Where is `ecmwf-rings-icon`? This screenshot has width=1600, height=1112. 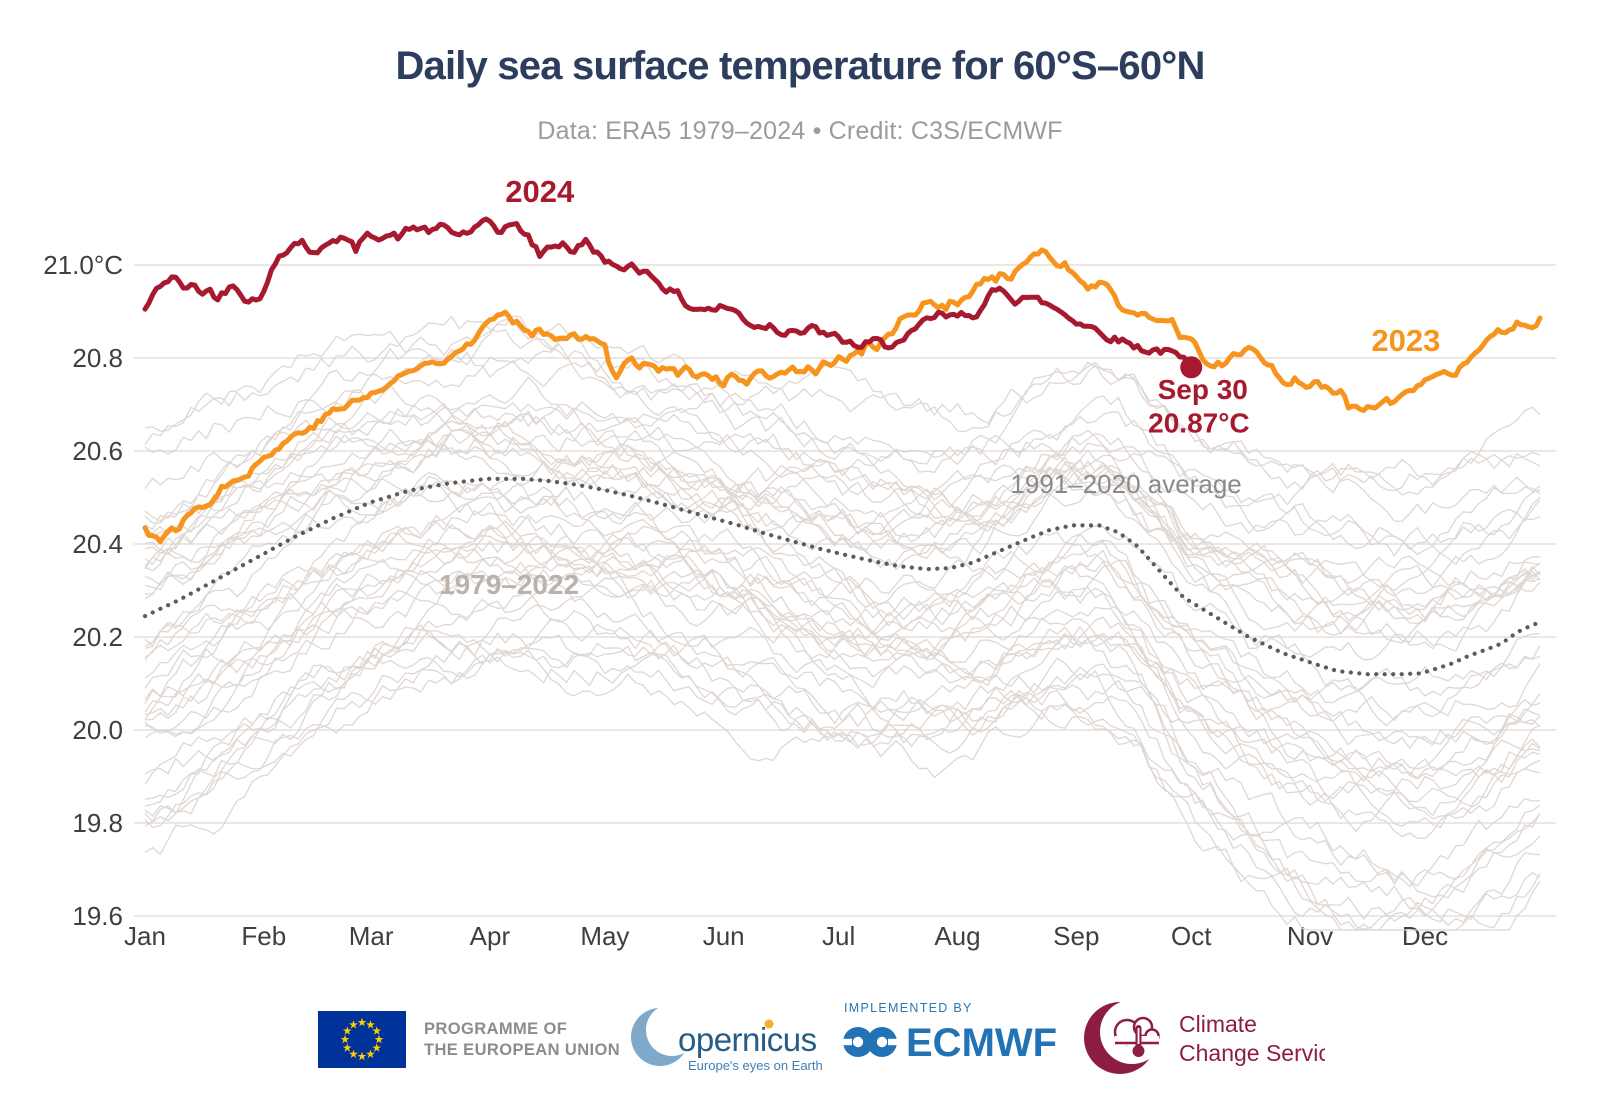
ecmwf-rings-icon is located at coordinates (870, 1042).